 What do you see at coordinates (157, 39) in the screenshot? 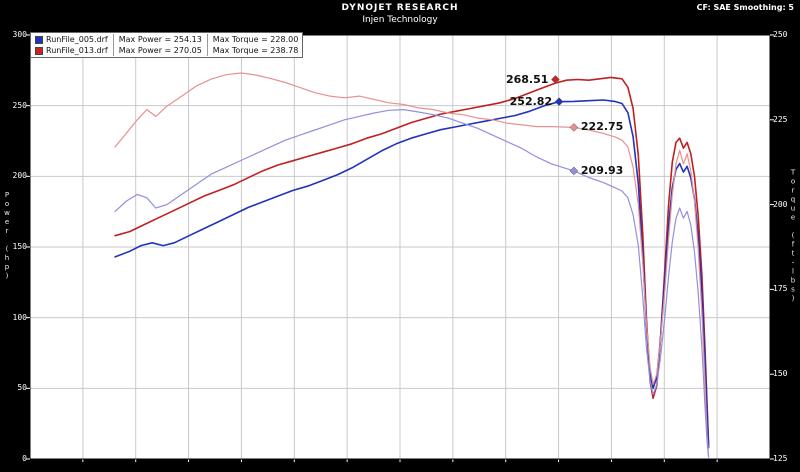
I see `legend-max-power: Max Power = 254.13` at bounding box center [157, 39].